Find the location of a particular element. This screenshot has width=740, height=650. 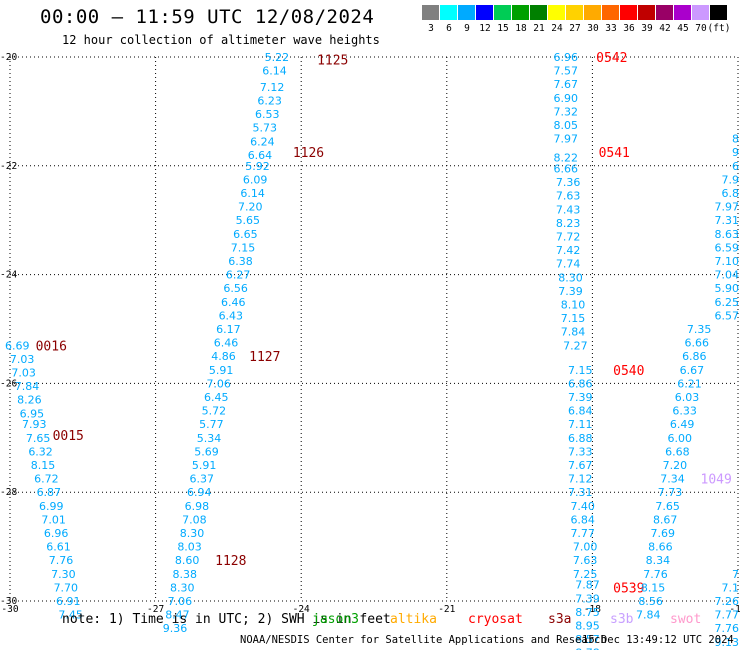

wave-height-value: 8.15 is located at coordinates (43, 465).